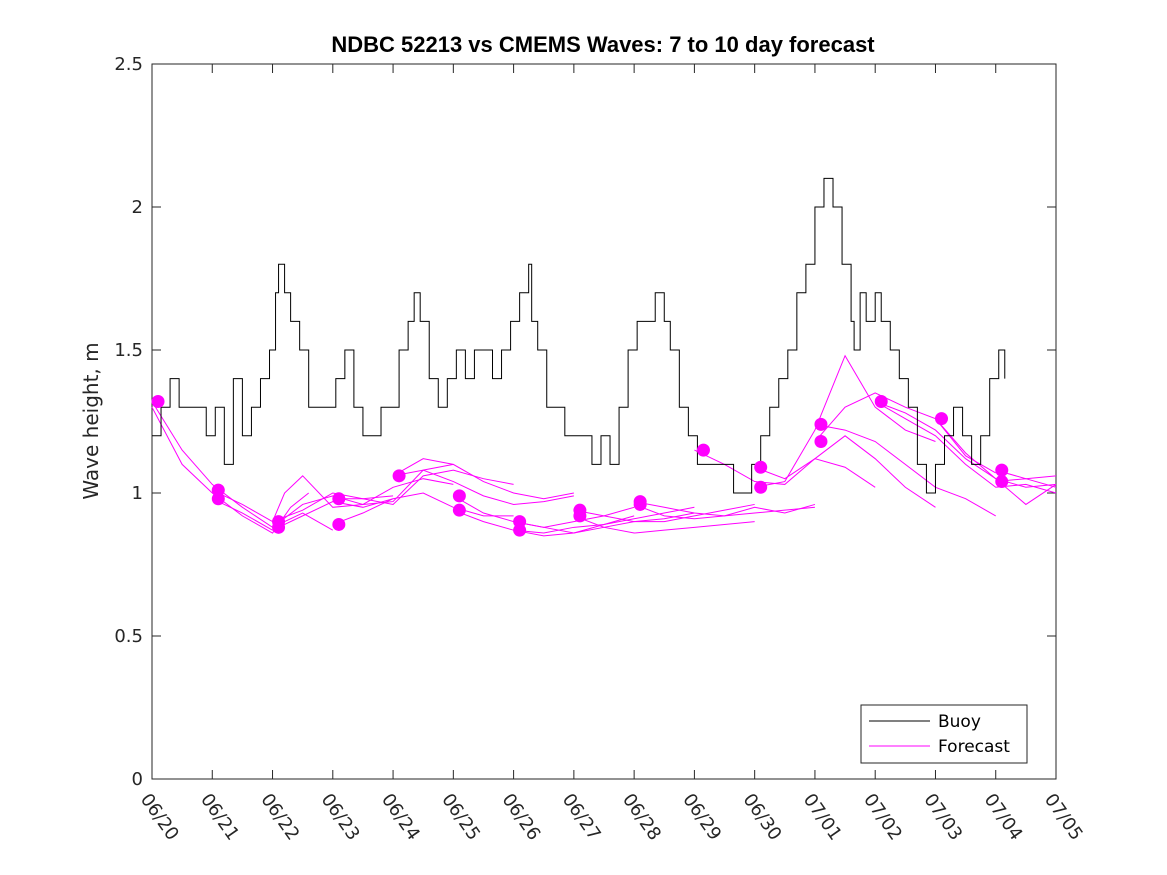 This screenshot has width=1167, height=875. I want to click on x-tick-label: 06/27, so click(581, 817).